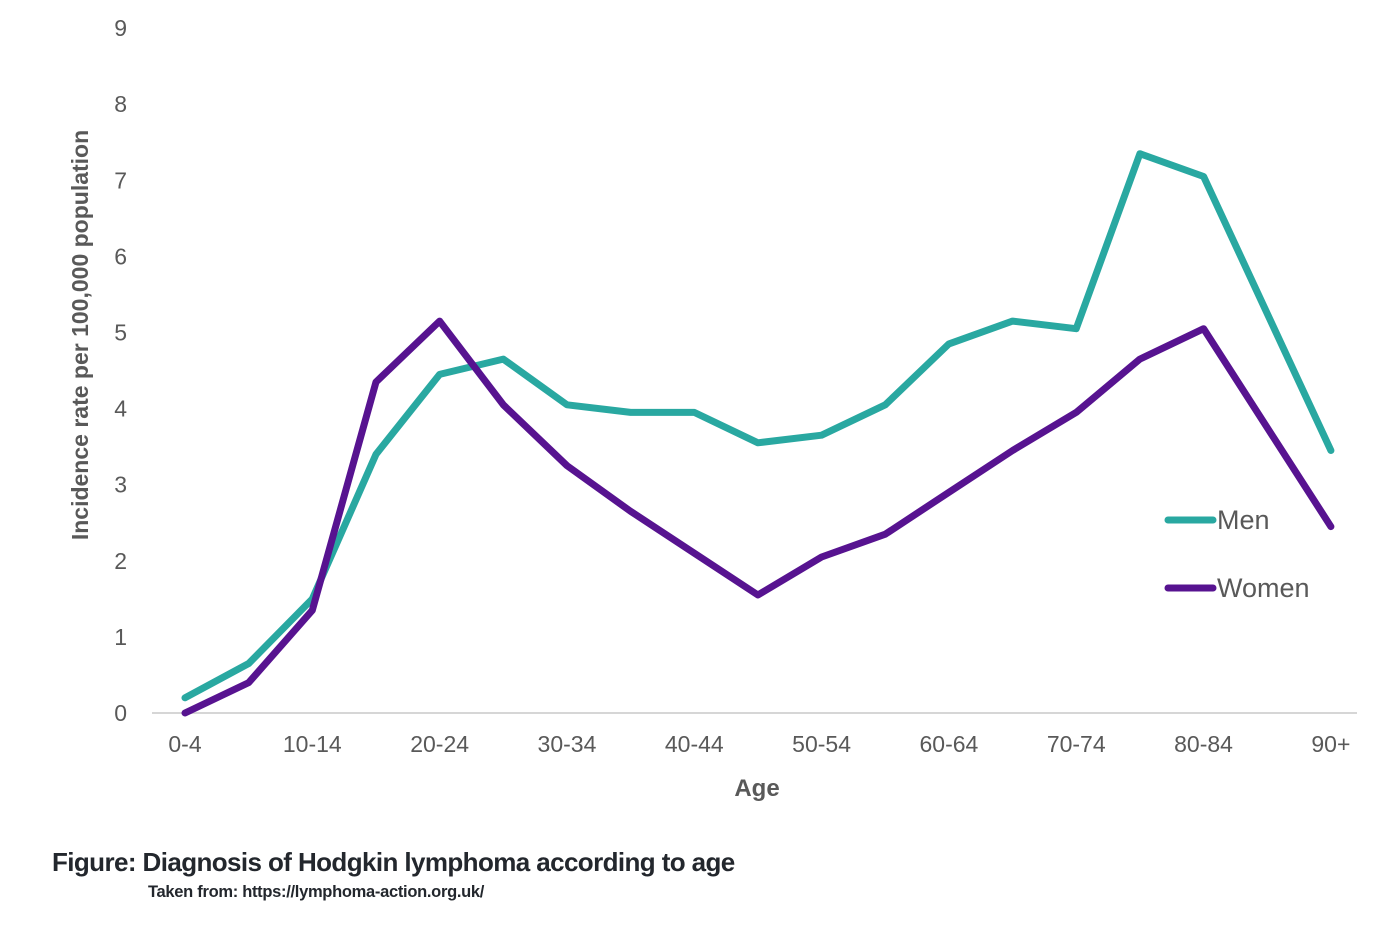 The image size is (1400, 931). I want to click on y-axis-tick-label: 0, so click(120, 713).